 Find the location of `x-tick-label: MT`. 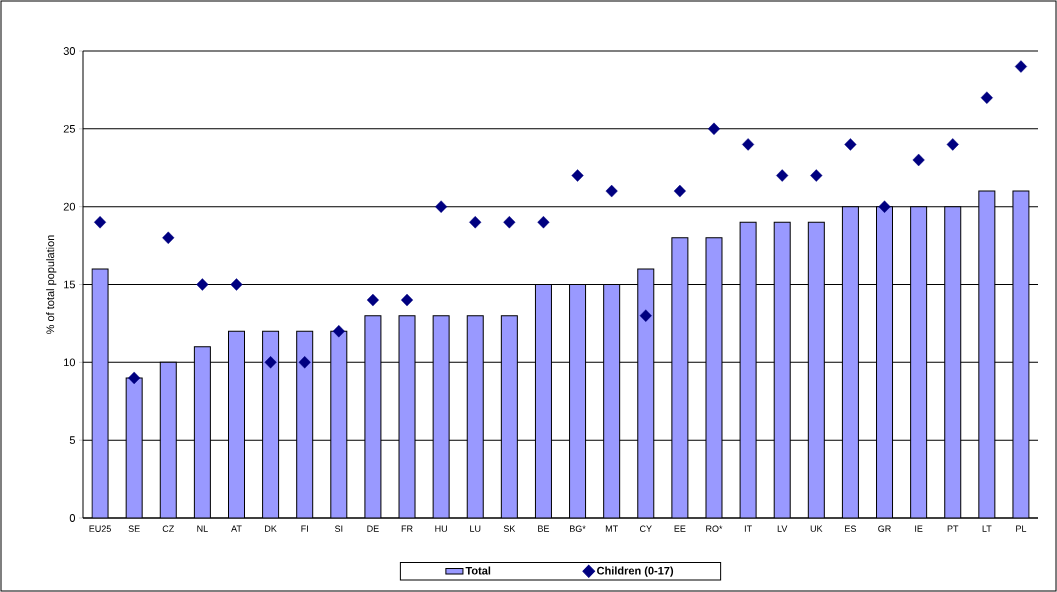

x-tick-label: MT is located at coordinates (611, 528).